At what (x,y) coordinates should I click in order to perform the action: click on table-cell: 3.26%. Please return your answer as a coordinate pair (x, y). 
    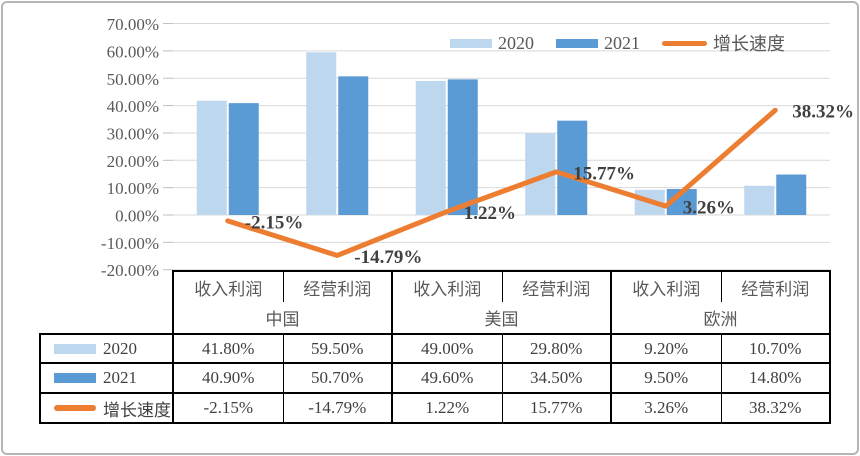
    Looking at the image, I should click on (666, 408).